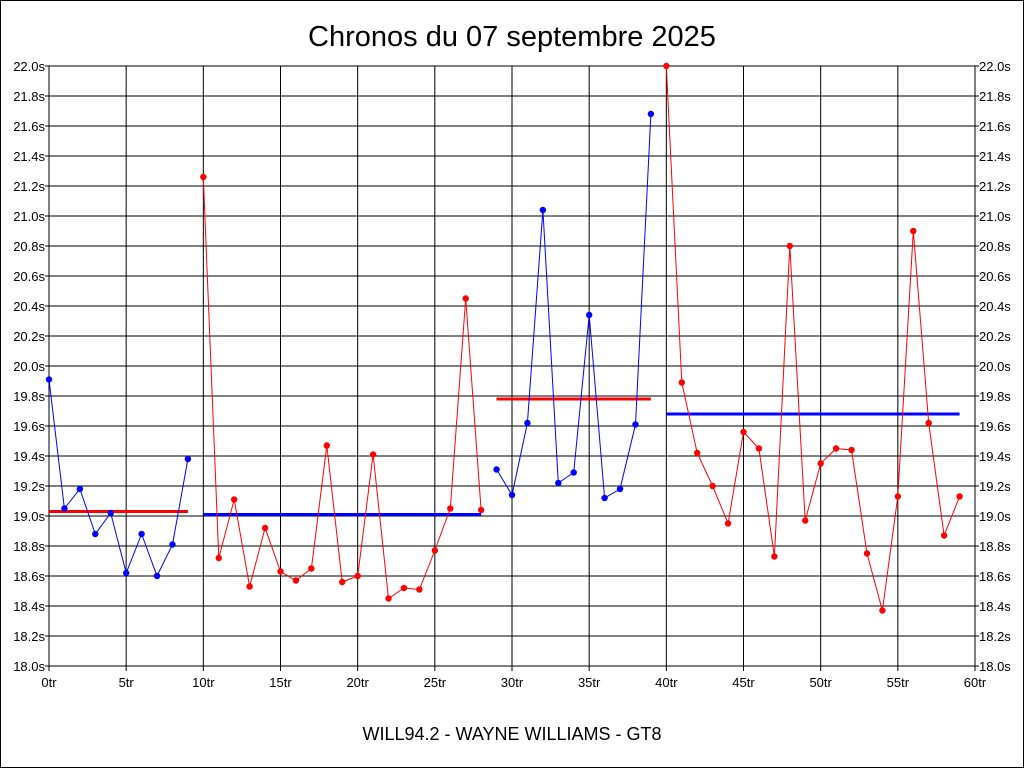 This screenshot has width=1024, height=768. Describe the element at coordinates (29, 576) in the screenshot. I see `y-tick-label: 18.6s` at that location.